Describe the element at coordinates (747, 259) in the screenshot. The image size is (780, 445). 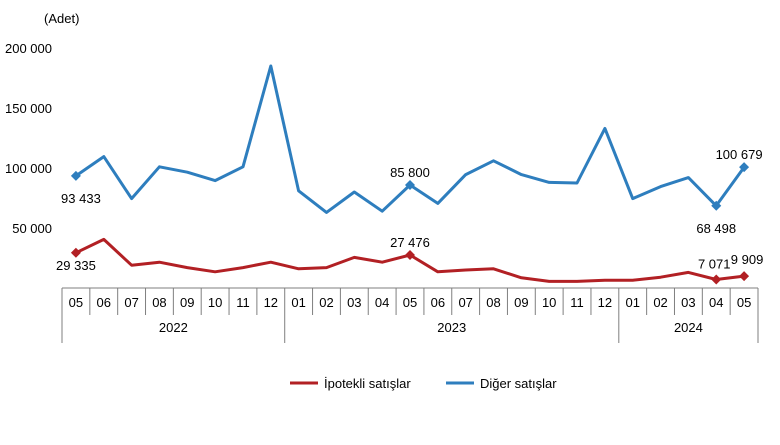
I see `data-label: 9 909` at that location.